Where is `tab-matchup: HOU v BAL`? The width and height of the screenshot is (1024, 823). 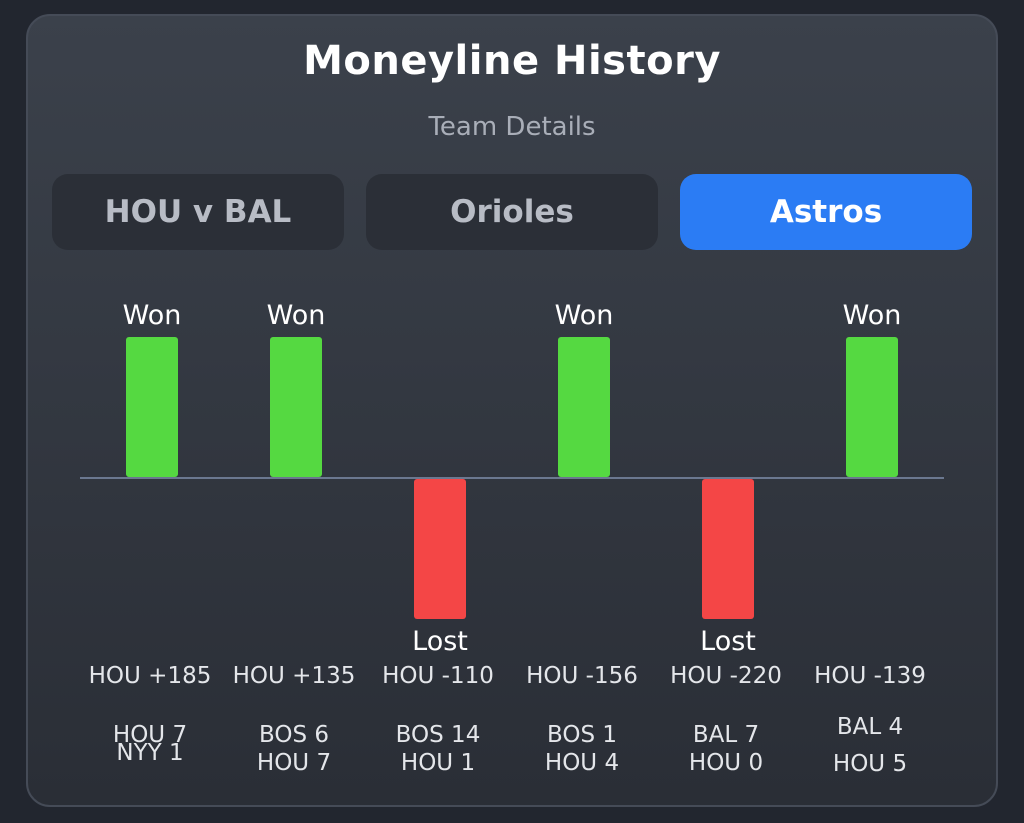 tab-matchup: HOU v BAL is located at coordinates (198, 212).